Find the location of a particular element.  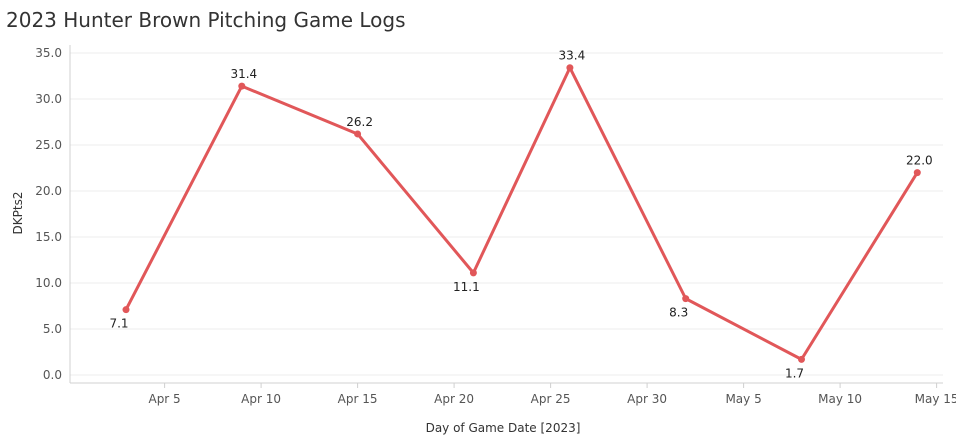

x-tick-label: Apr 20 is located at coordinates (454, 399).